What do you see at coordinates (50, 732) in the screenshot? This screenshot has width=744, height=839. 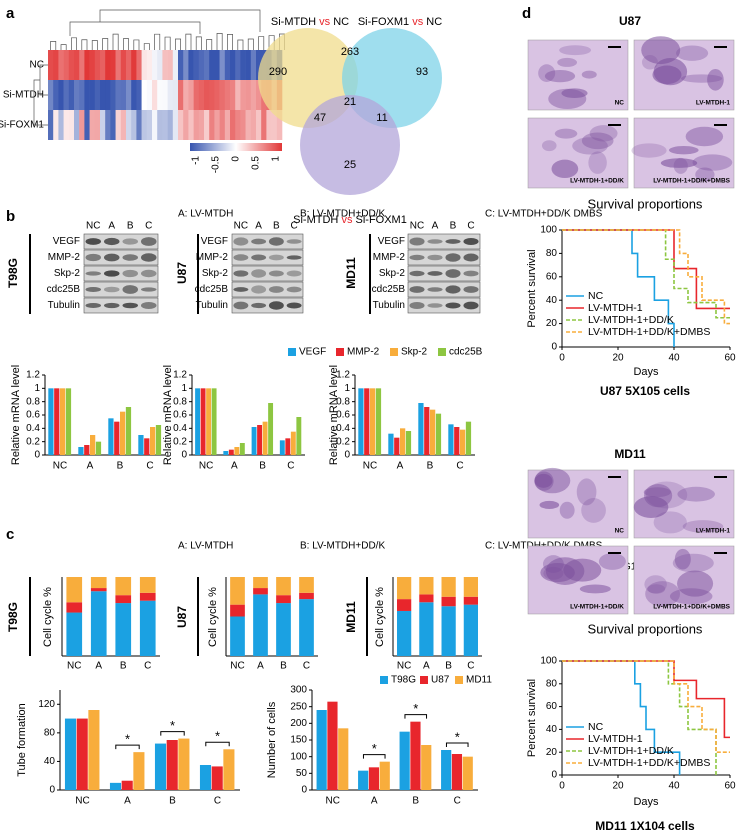 I see `y-tick-label: 80` at bounding box center [50, 732].